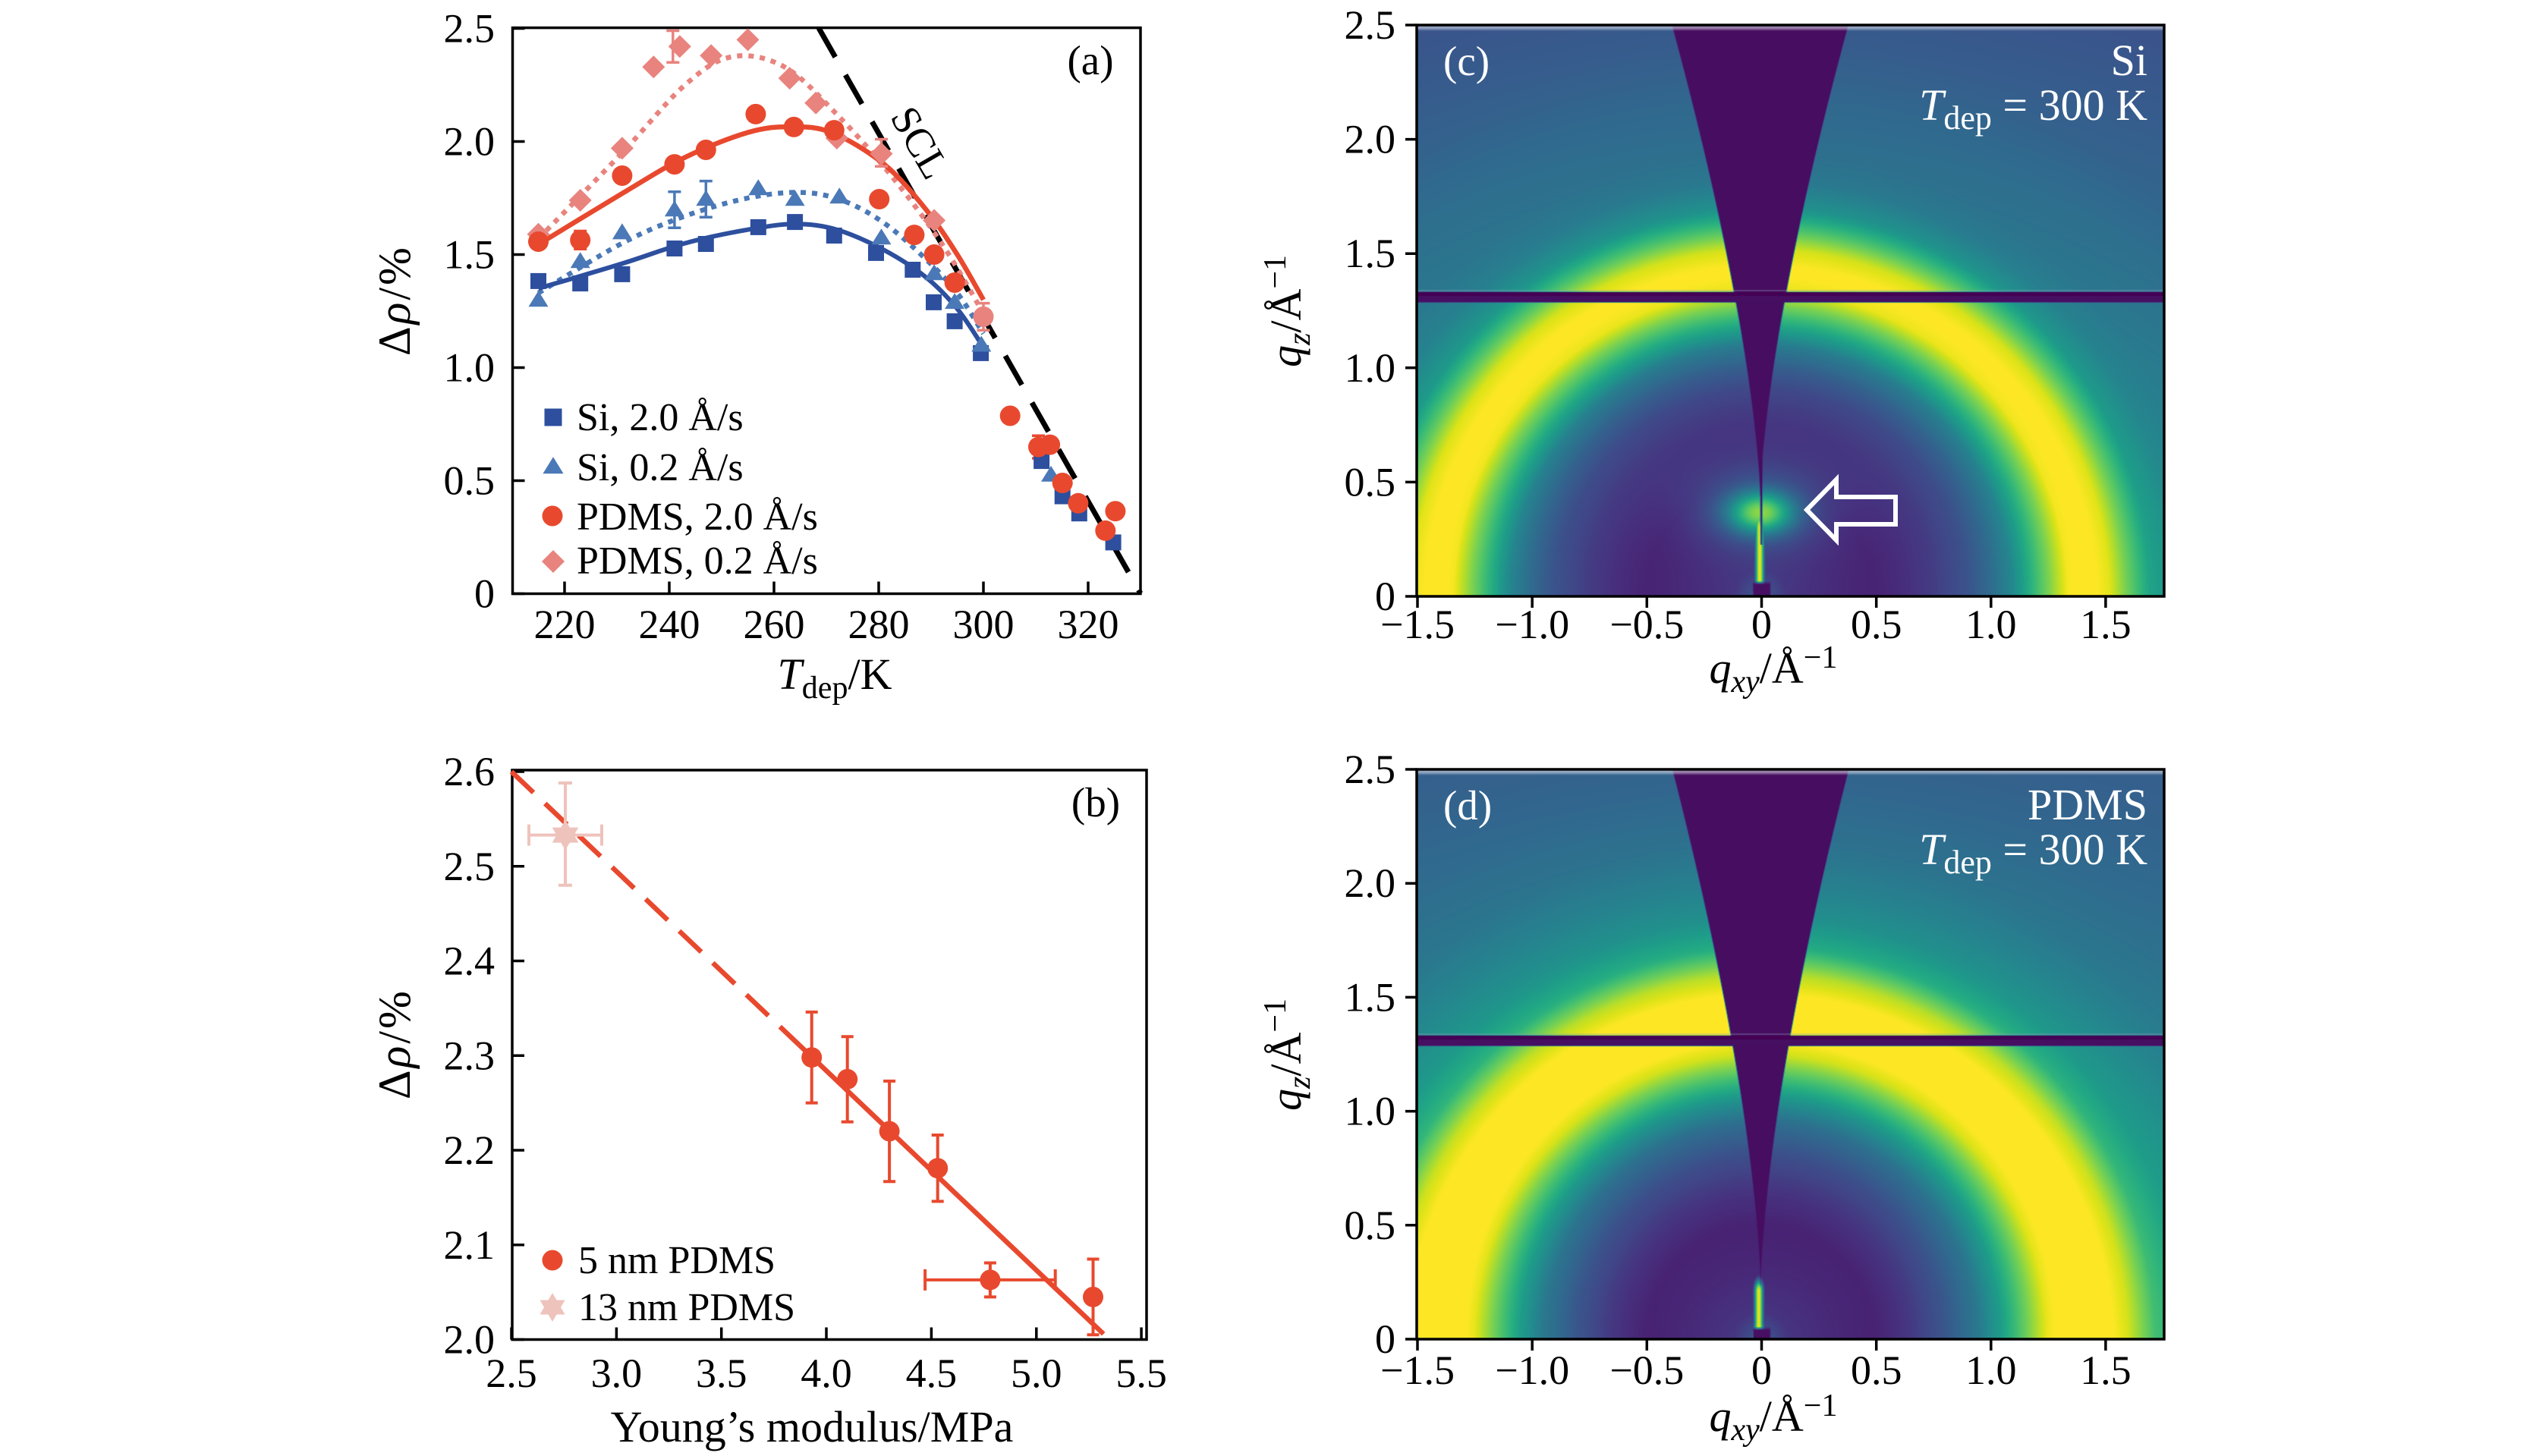 Image resolution: width=2539 pixels, height=1456 pixels. What do you see at coordinates (686, 1307) in the screenshot?
I see `svg-text: 13 nm PDMS` at bounding box center [686, 1307].